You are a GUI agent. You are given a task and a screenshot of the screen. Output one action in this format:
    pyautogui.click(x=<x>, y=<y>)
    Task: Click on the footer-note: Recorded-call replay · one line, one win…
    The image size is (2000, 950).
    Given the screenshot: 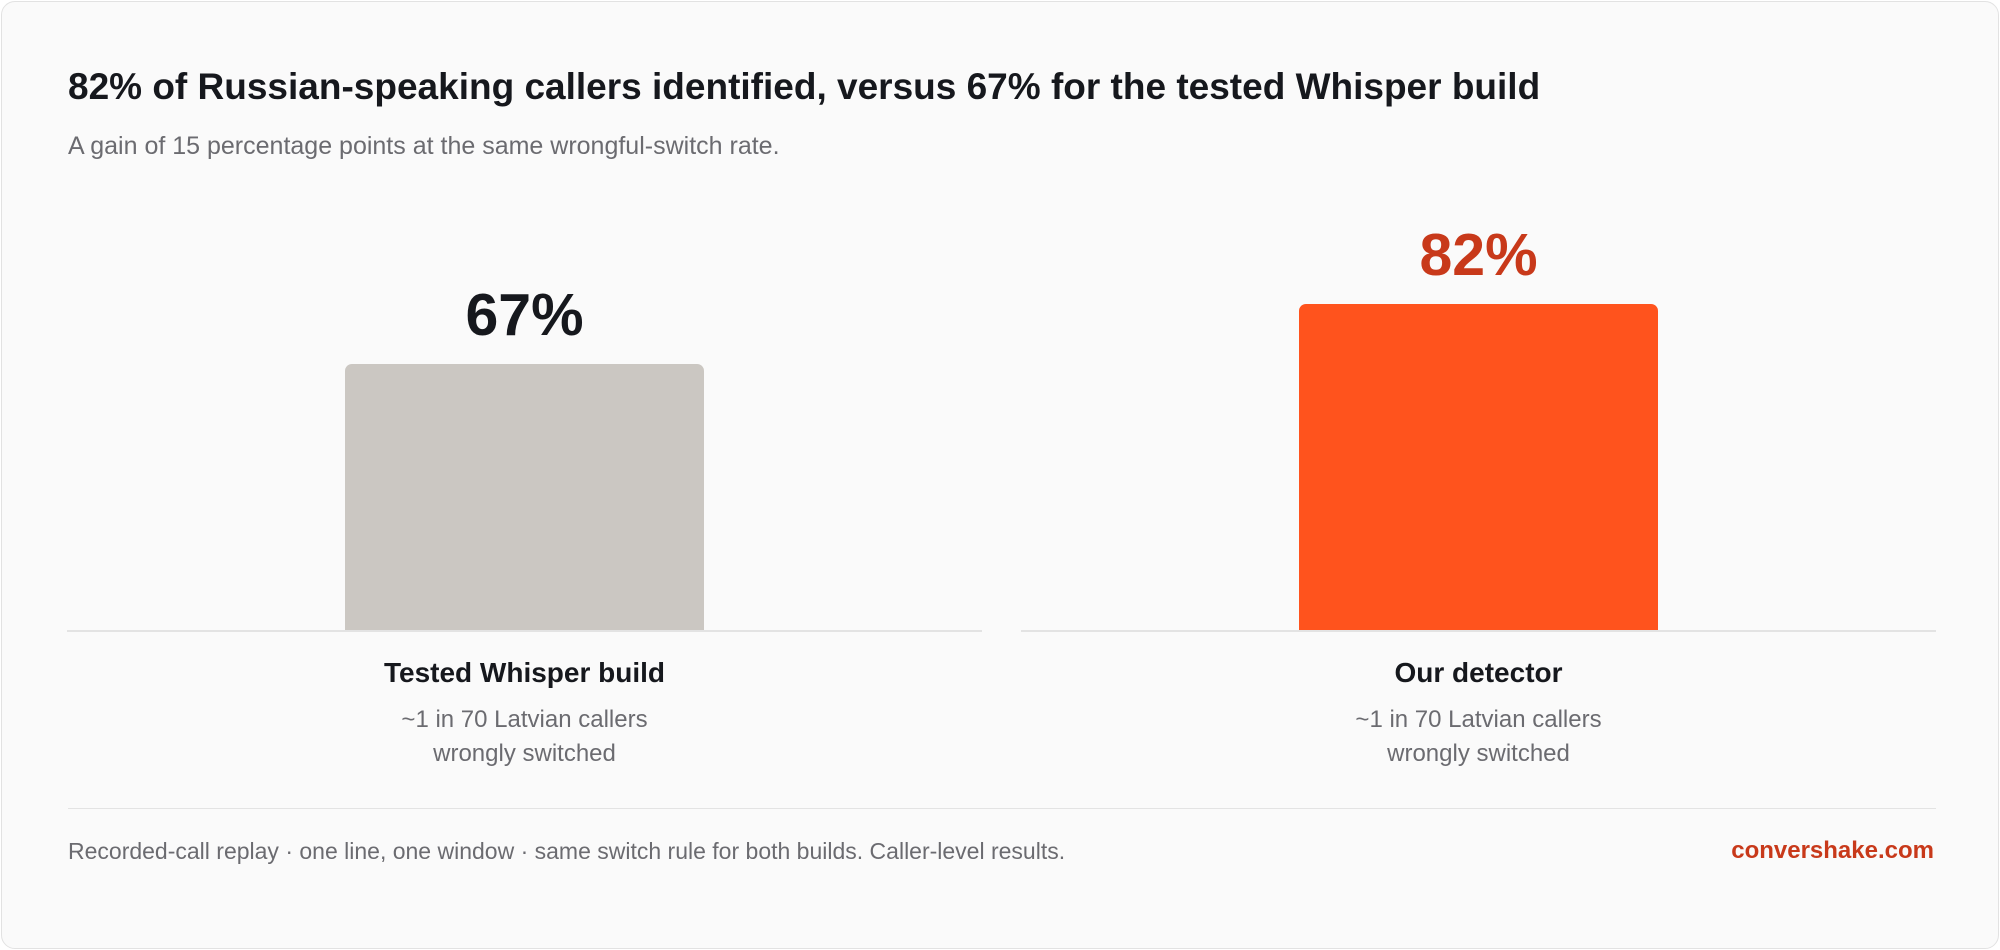 What is the action you would take?
    pyautogui.click(x=567, y=851)
    